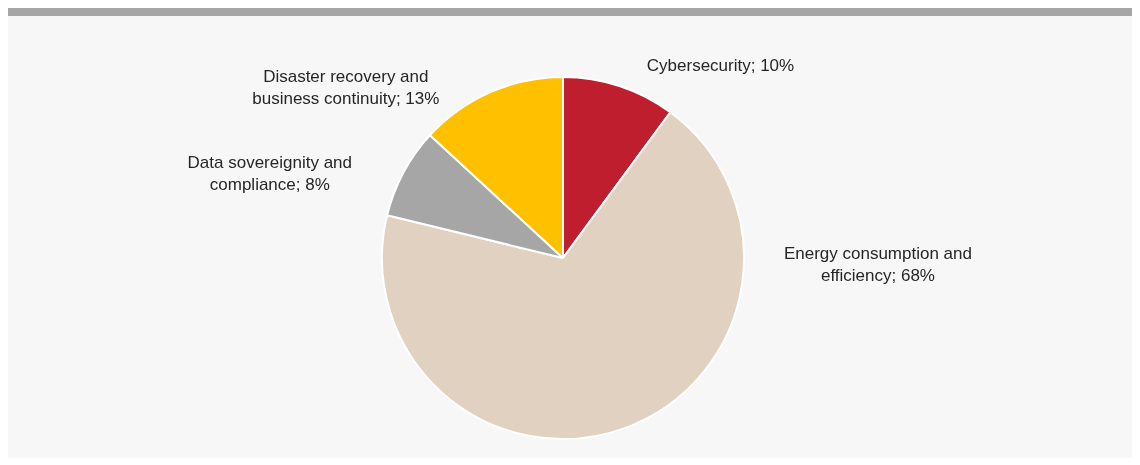 This screenshot has height=465, width=1140. I want to click on slice-label: Cybersecurity; 10%, so click(720, 65).